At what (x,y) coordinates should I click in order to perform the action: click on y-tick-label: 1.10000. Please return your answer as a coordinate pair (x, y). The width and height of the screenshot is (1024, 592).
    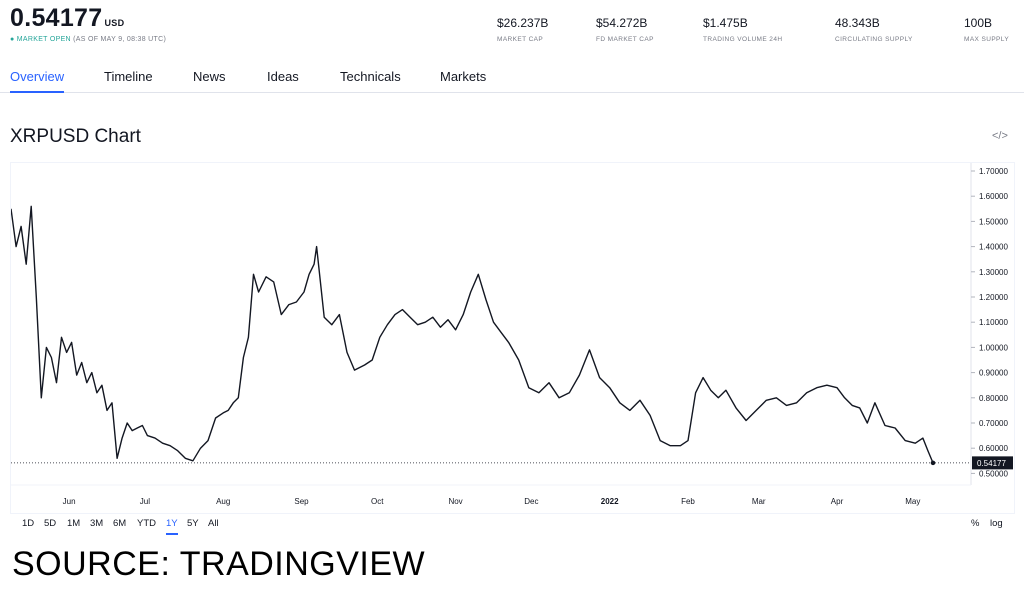
    Looking at the image, I should click on (993, 322).